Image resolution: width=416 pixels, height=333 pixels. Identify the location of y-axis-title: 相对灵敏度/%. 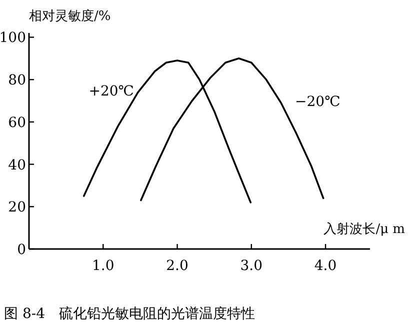
(70, 16).